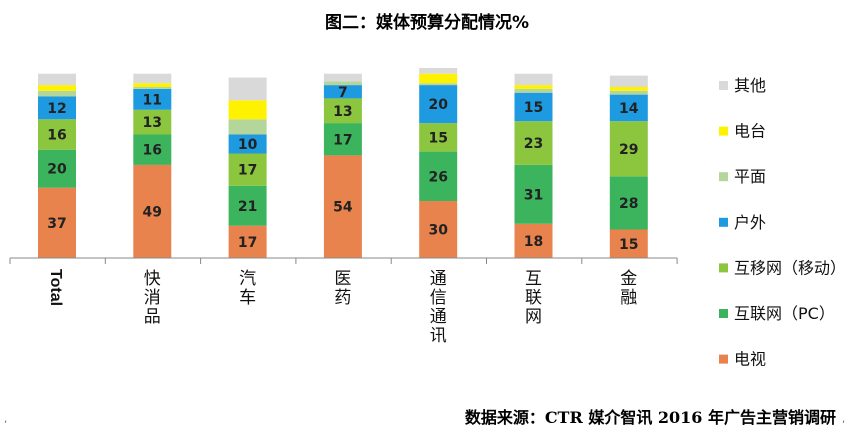 The height and width of the screenshot is (436, 854). I want to click on data-label-6-0: 15, so click(628, 245).